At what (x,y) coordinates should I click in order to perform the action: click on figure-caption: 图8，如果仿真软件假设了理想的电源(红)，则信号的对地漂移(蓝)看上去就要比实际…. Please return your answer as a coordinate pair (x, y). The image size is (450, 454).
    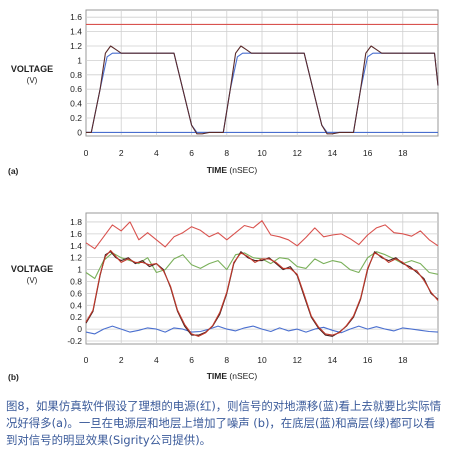
    Looking at the image, I should click on (224, 423).